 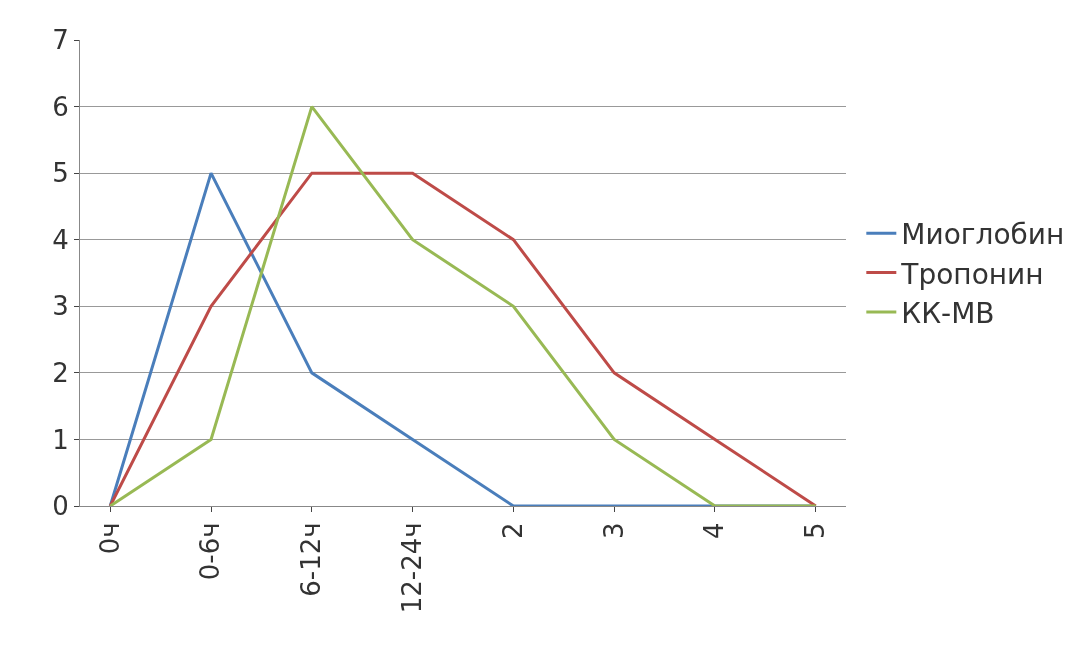 What do you see at coordinates (613, 530) in the screenshot?
I see `x-tick-label: 3` at bounding box center [613, 530].